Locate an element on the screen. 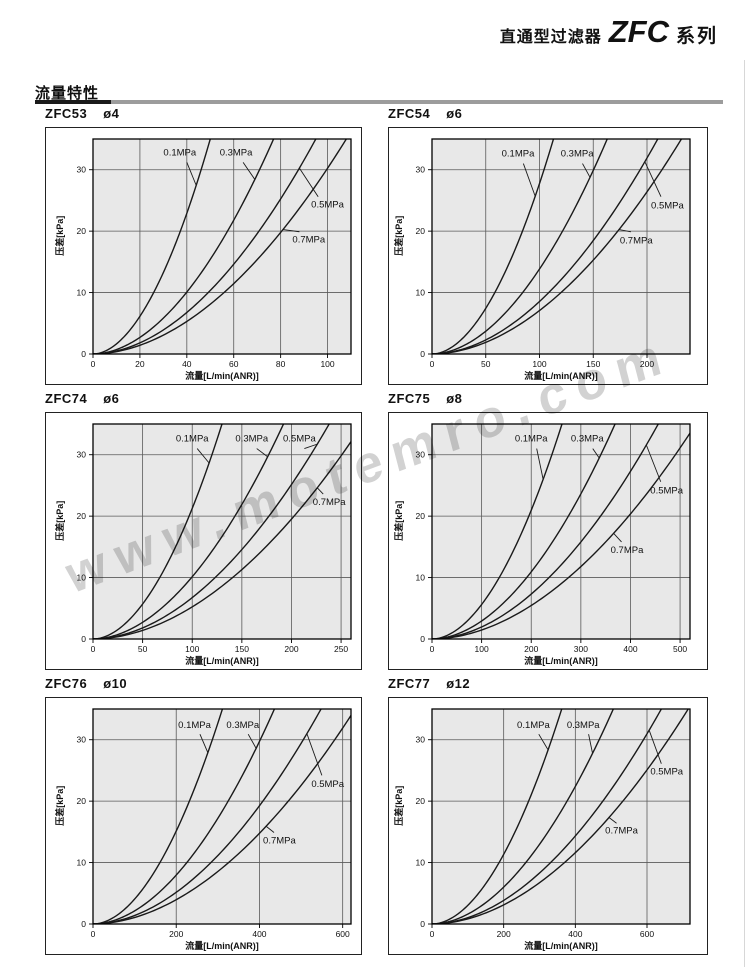 Image resolution: width=750 pixels, height=967 pixels. chart-model: ZFC54 is located at coordinates (409, 113).